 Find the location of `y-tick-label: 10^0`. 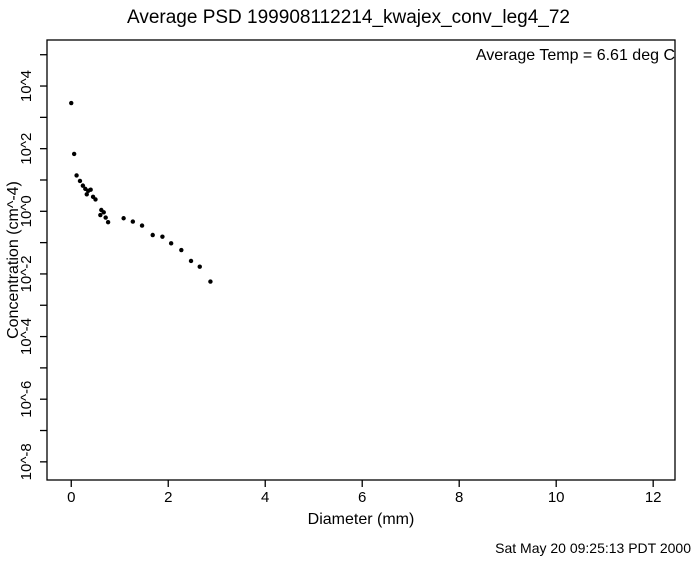

y-tick-label: 10^0 is located at coordinates (26, 211).